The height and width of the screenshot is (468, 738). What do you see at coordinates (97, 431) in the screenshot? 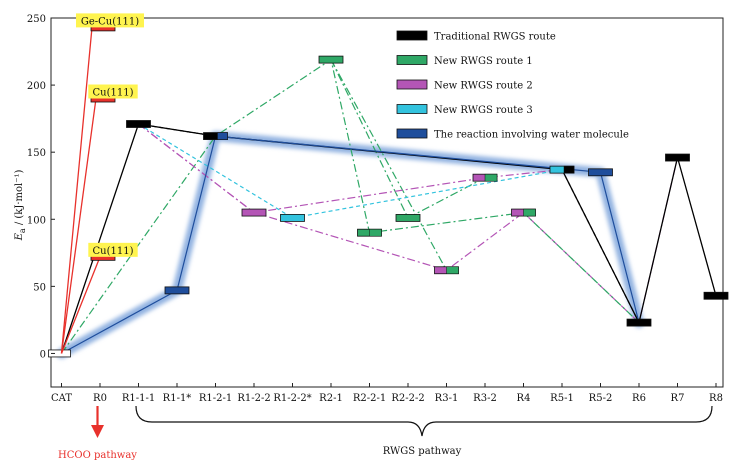
I see `hcoo-arrowhead-icon` at bounding box center [97, 431].